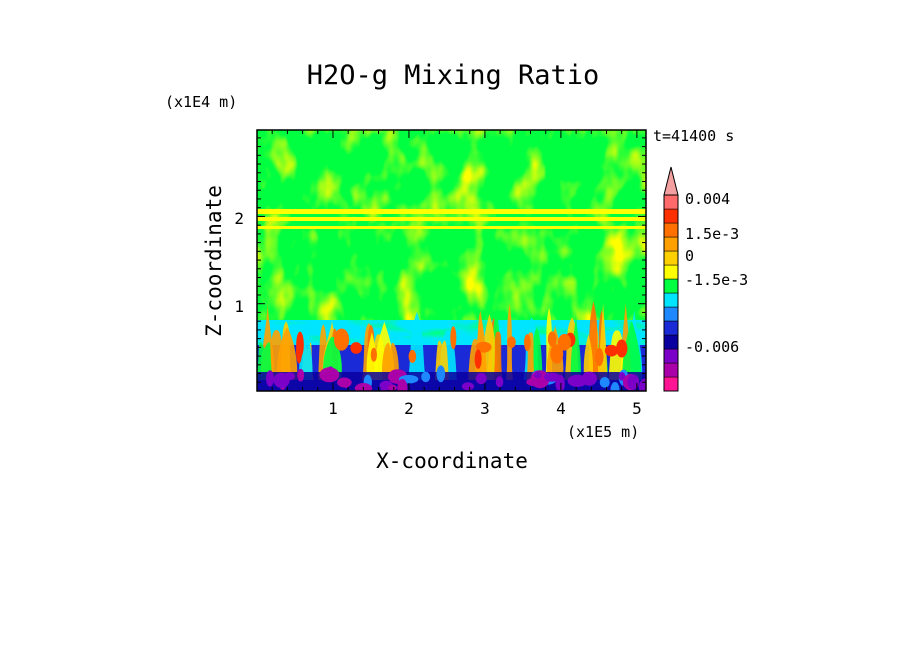  I want to click on x-tick-label-1: 1, so click(333, 408).